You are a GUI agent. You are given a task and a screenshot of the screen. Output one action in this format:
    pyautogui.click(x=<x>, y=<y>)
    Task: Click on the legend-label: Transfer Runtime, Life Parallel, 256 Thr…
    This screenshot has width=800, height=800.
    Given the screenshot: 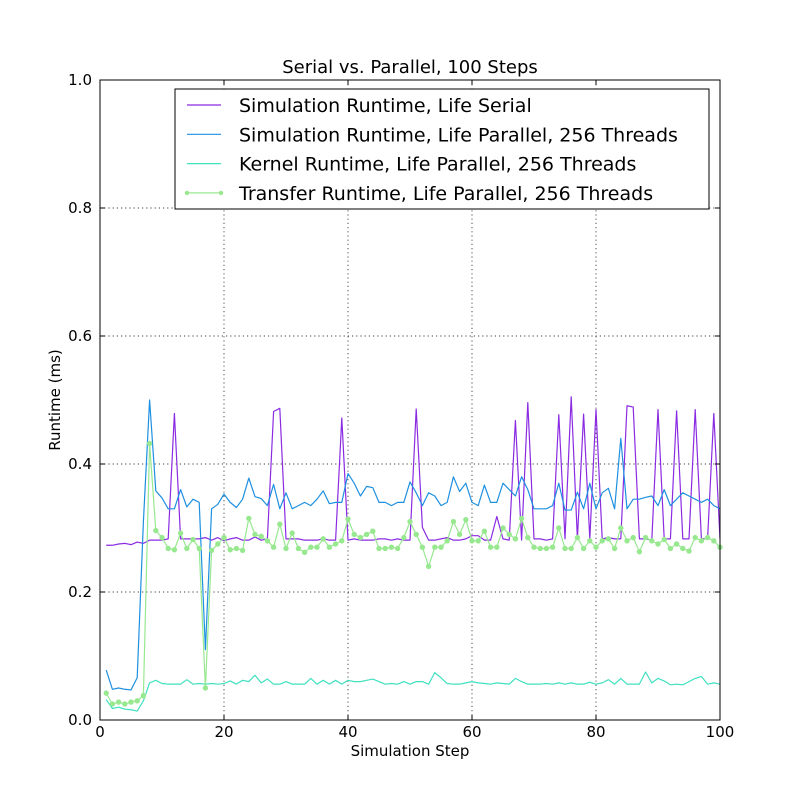 What is the action you would take?
    pyautogui.click(x=445, y=194)
    